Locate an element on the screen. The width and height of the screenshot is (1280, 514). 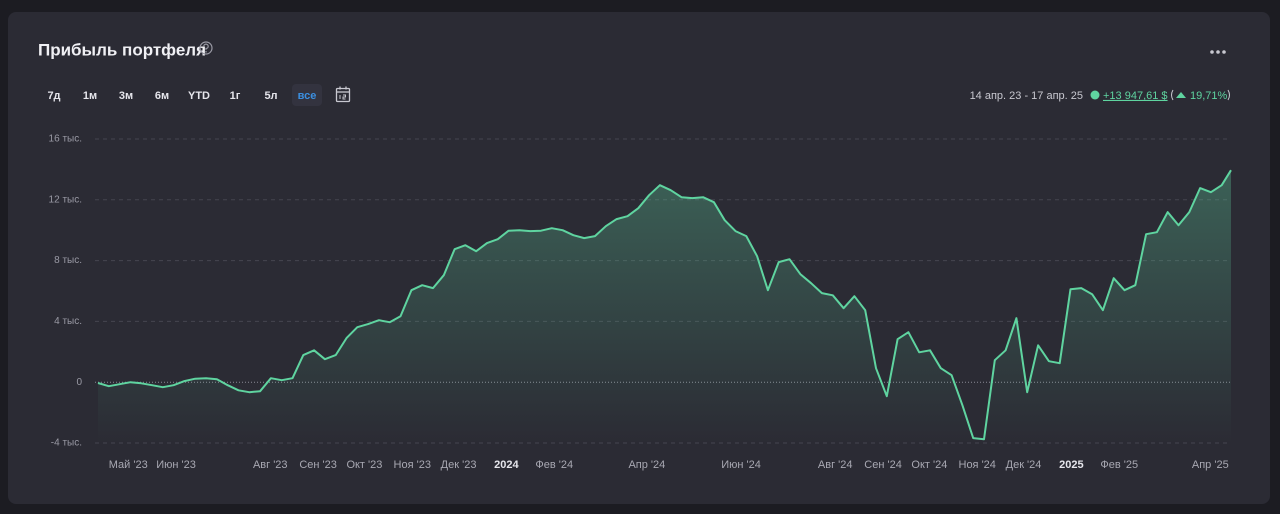
menu-dots is located at coordinates (1218, 52).